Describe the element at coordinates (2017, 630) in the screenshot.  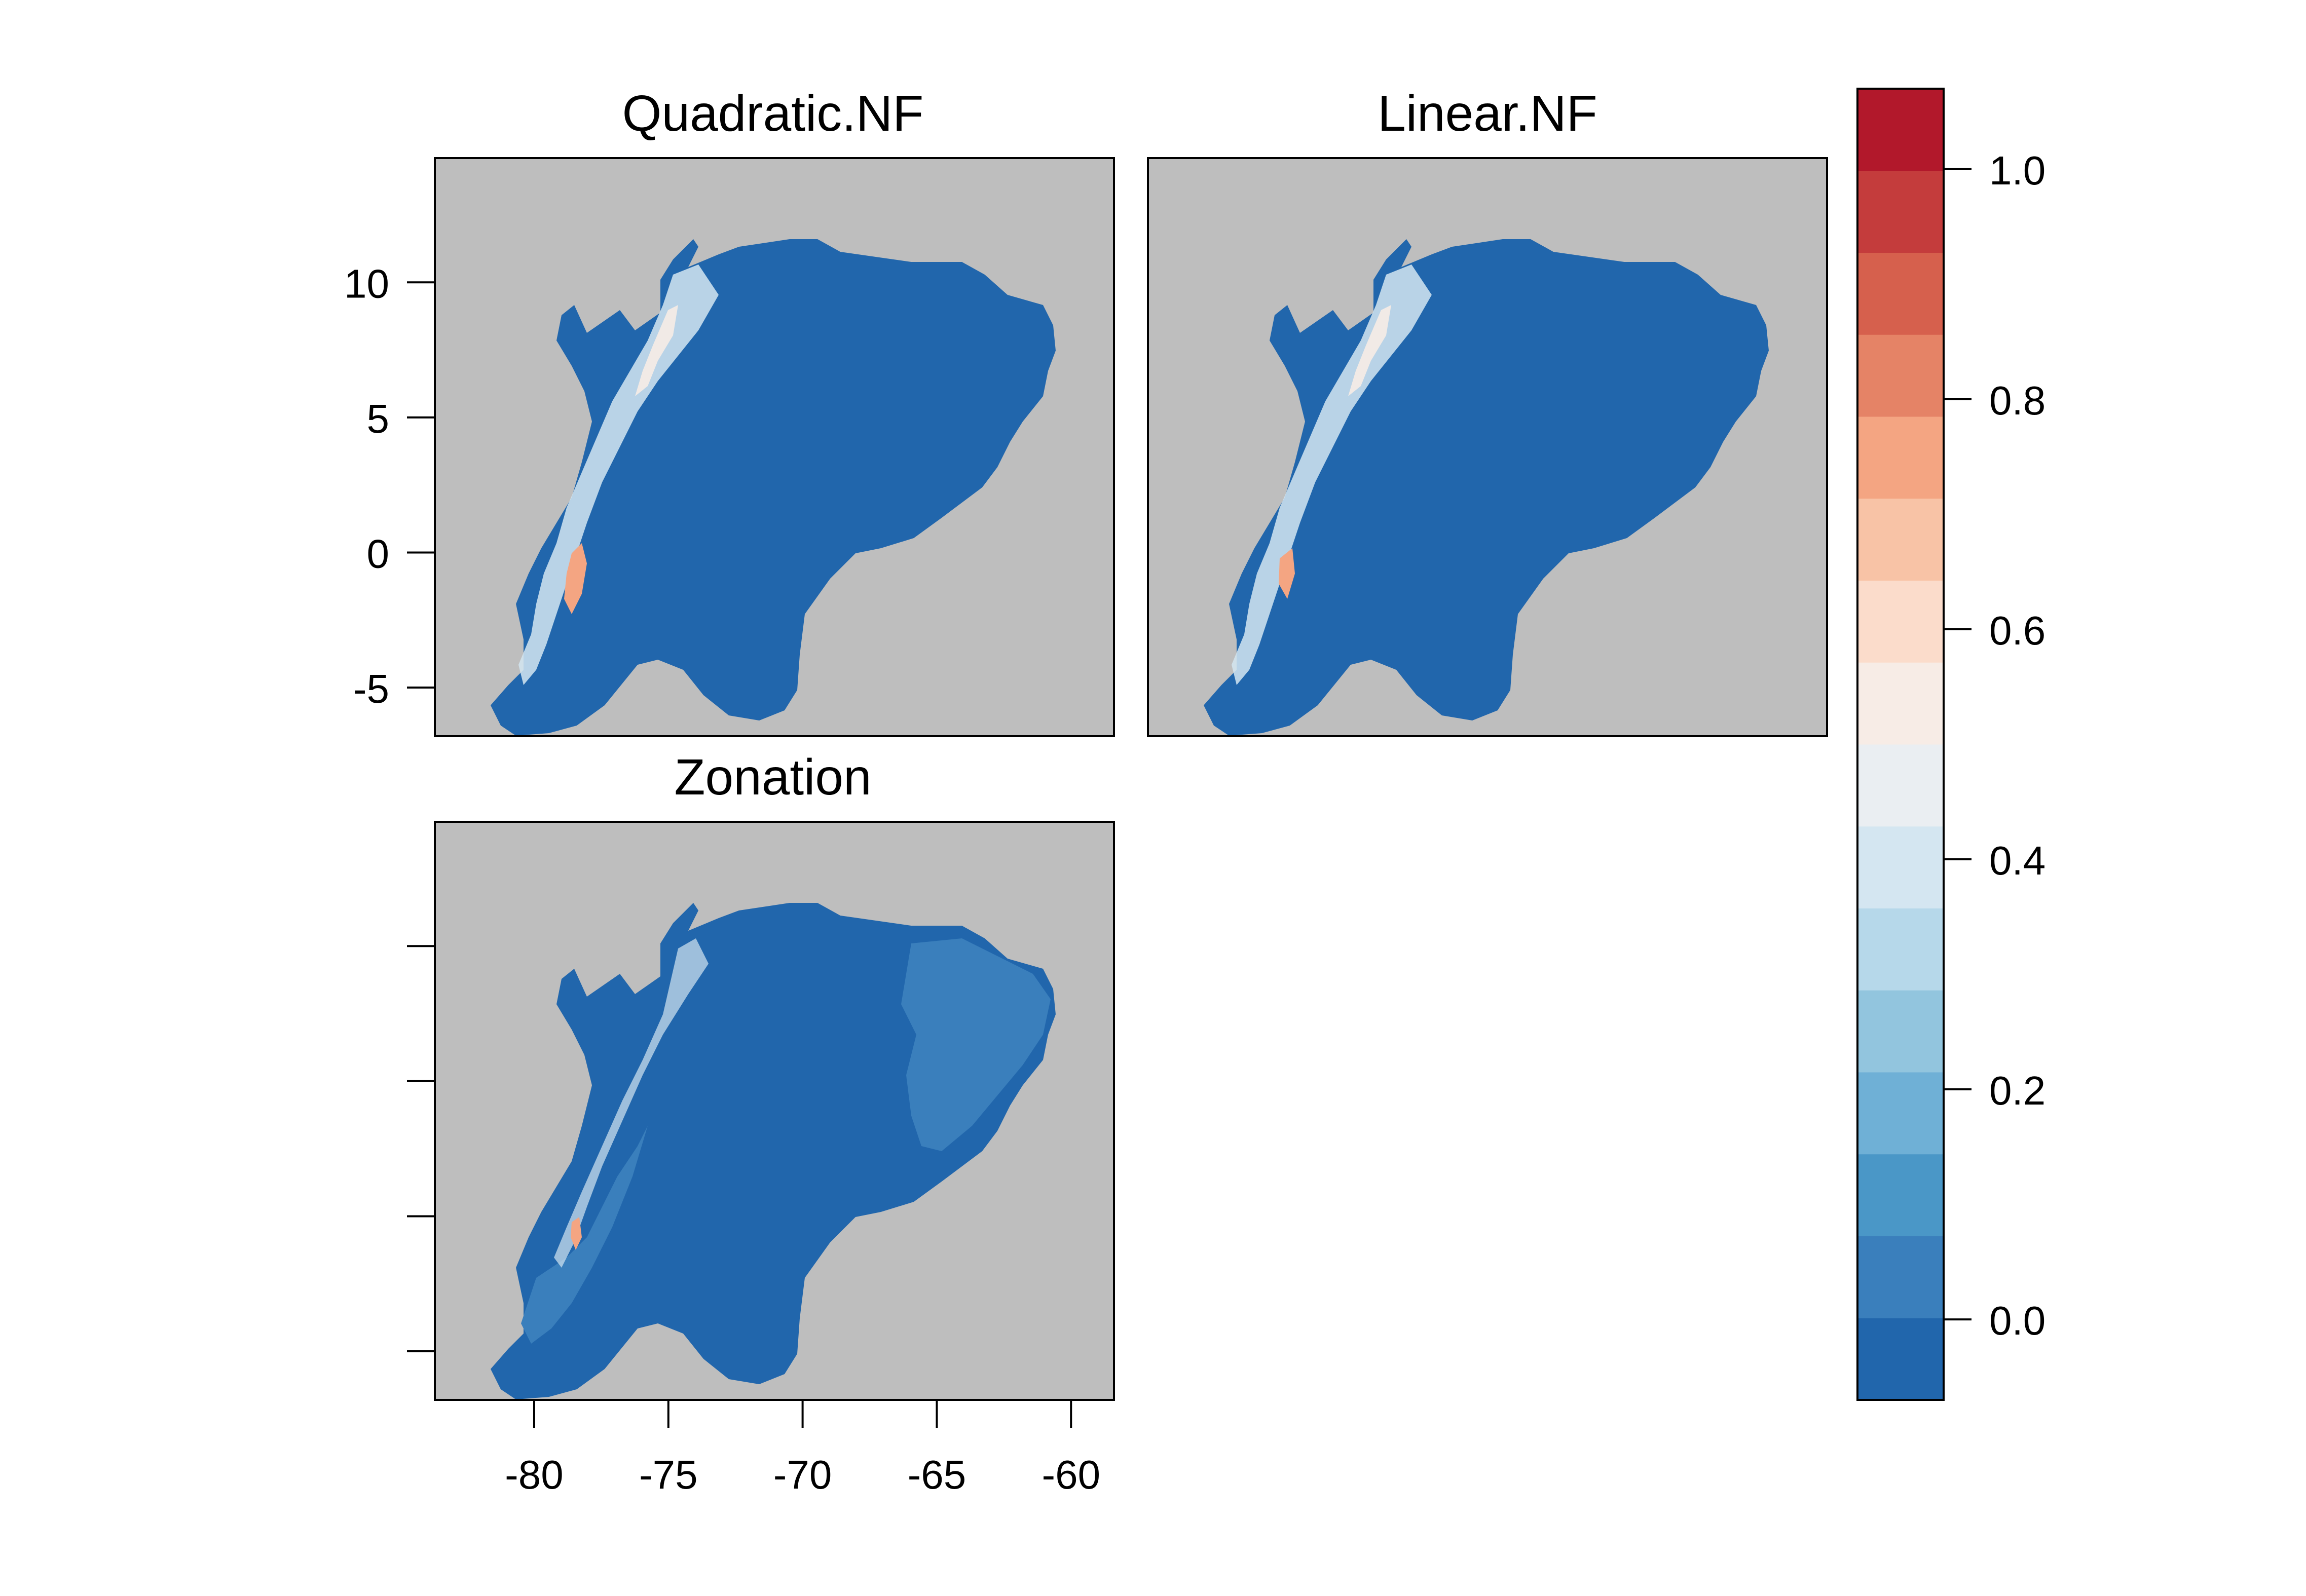
I see `colorbar-tick-label: 0.6` at that location.